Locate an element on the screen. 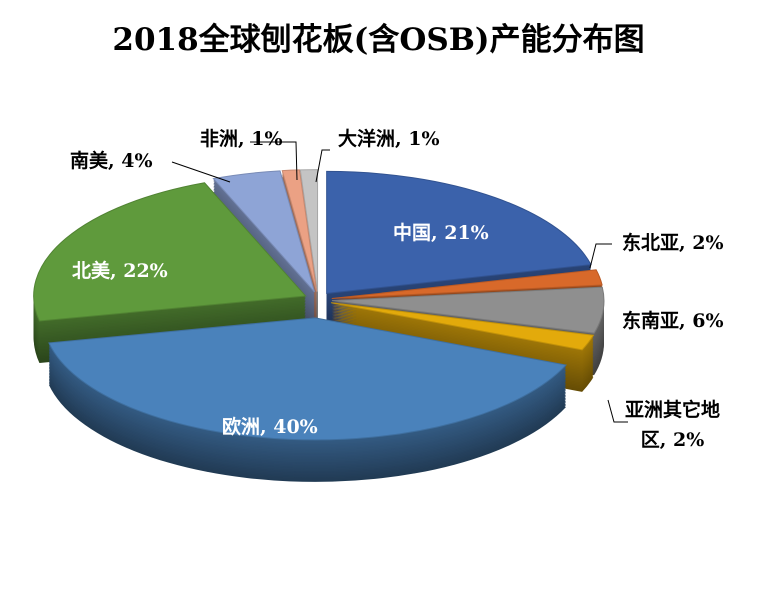 This screenshot has height=590, width=757. data-label-1: 东北亚, 2% is located at coordinates (673, 243).